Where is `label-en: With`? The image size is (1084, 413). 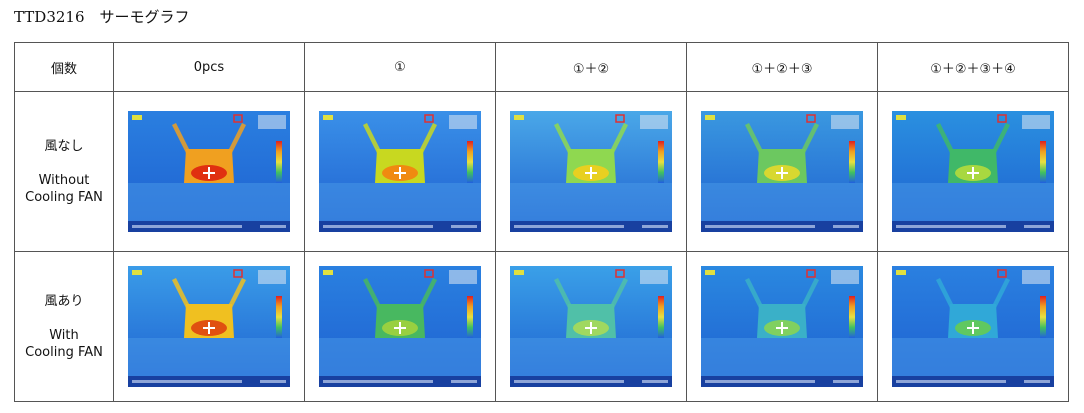
label-en: With is located at coordinates (64, 335).